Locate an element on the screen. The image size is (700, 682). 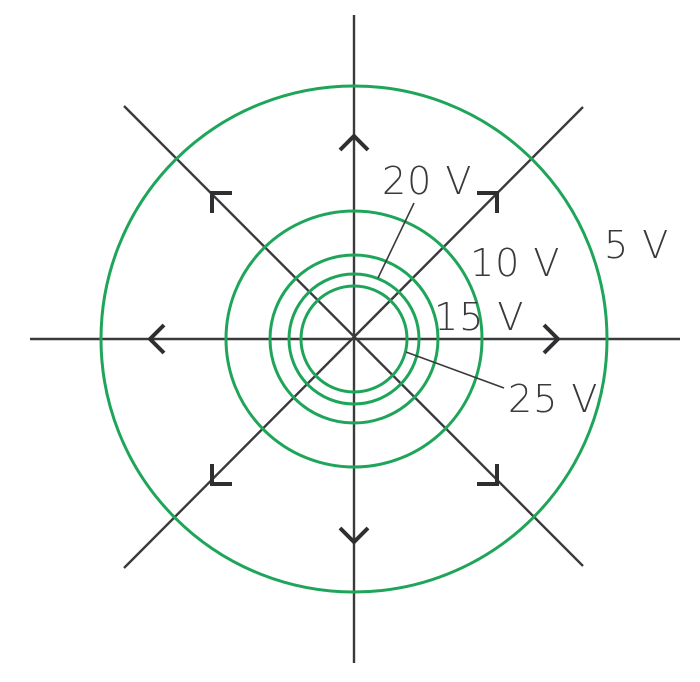
equipotential-15v is located at coordinates (354, 339).